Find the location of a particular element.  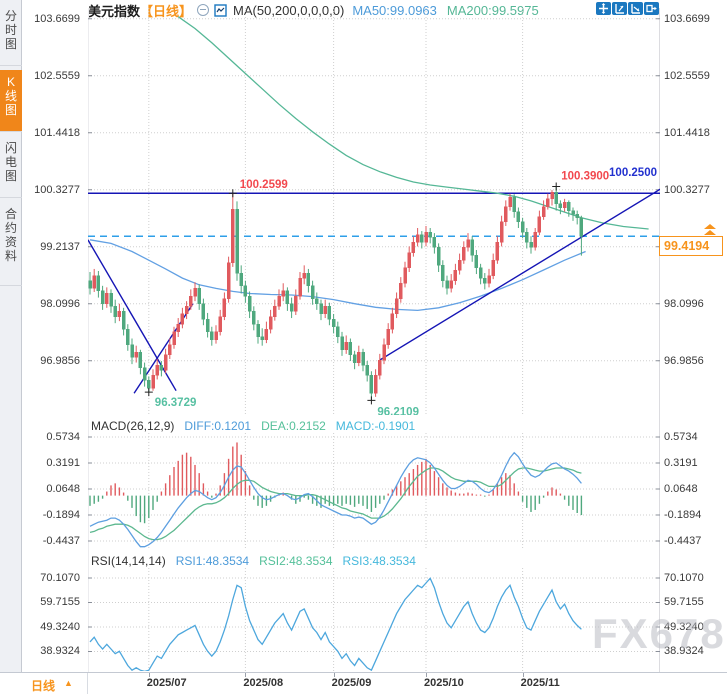

y-axis-label-left: 99.2137 is located at coordinates (60, 246).